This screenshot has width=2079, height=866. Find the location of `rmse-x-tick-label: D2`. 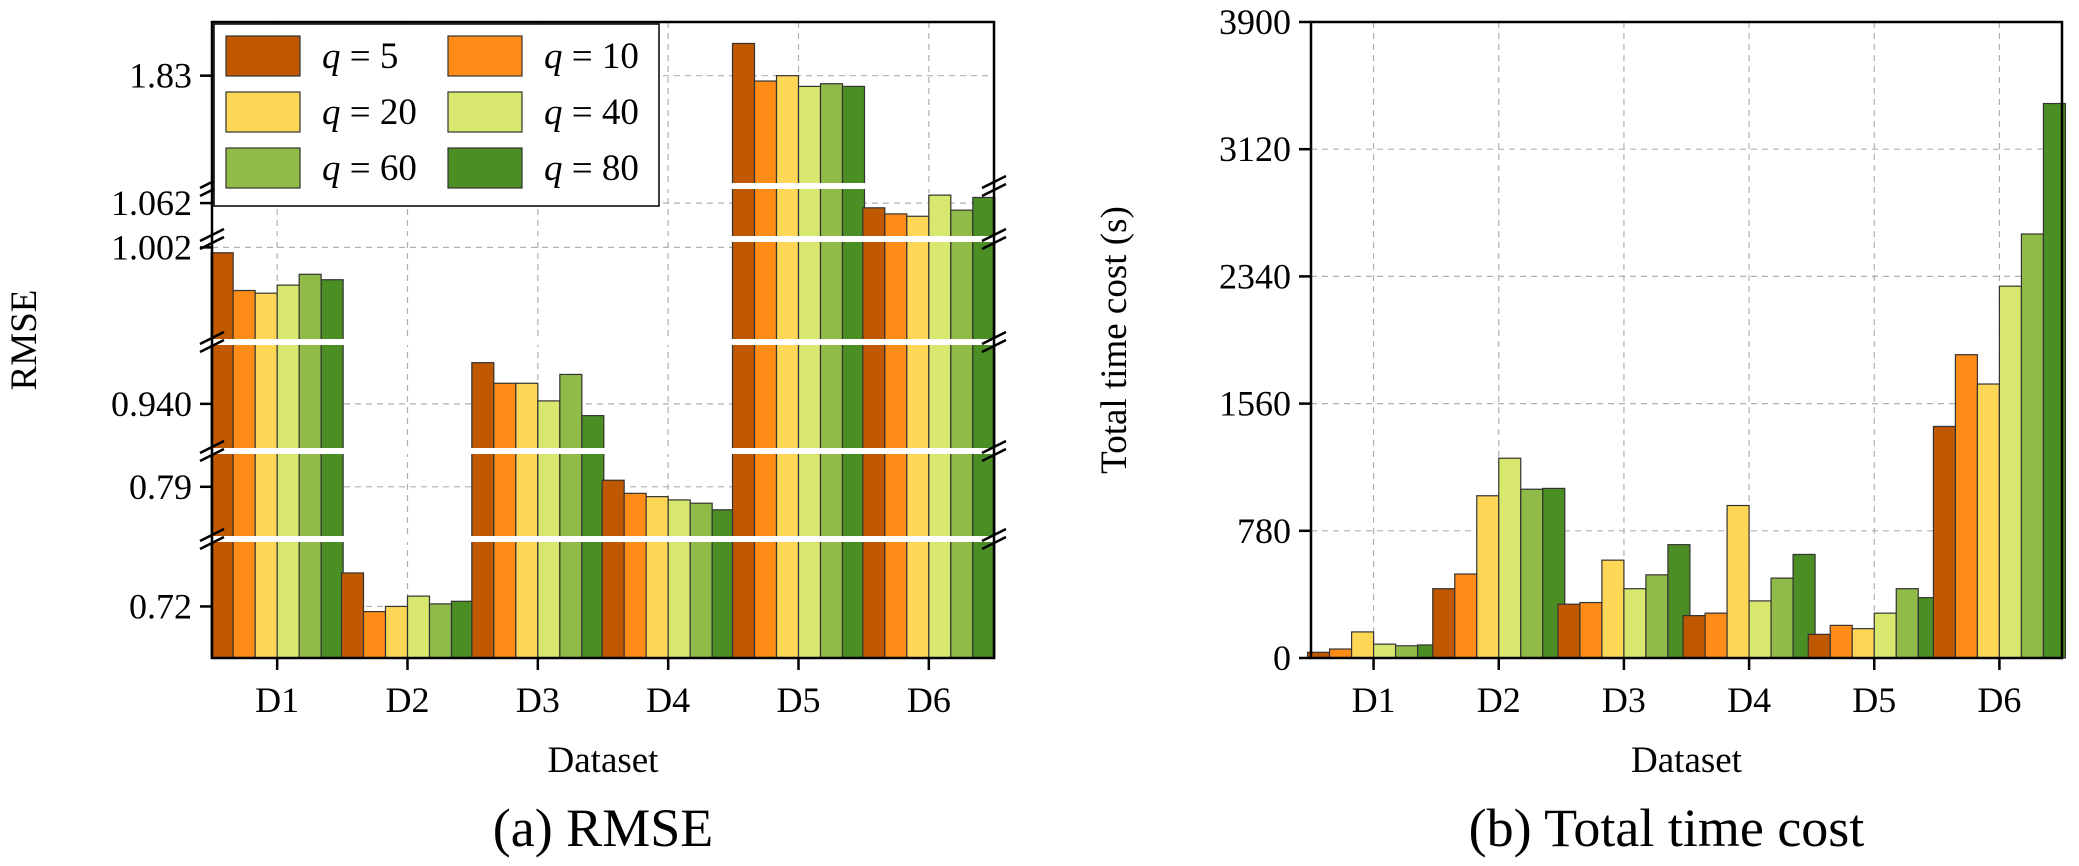

rmse-x-tick-label: D2 is located at coordinates (408, 700).